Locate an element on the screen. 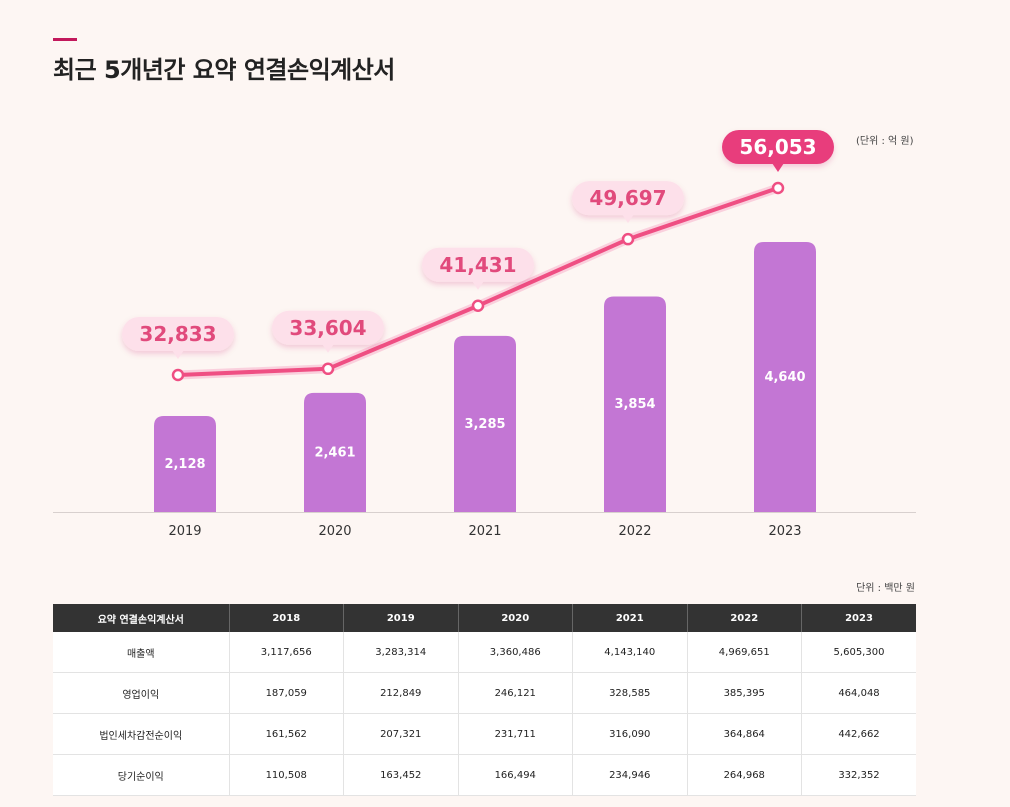 This screenshot has width=1010, height=807. table-cell: 212,849 is located at coordinates (401, 693).